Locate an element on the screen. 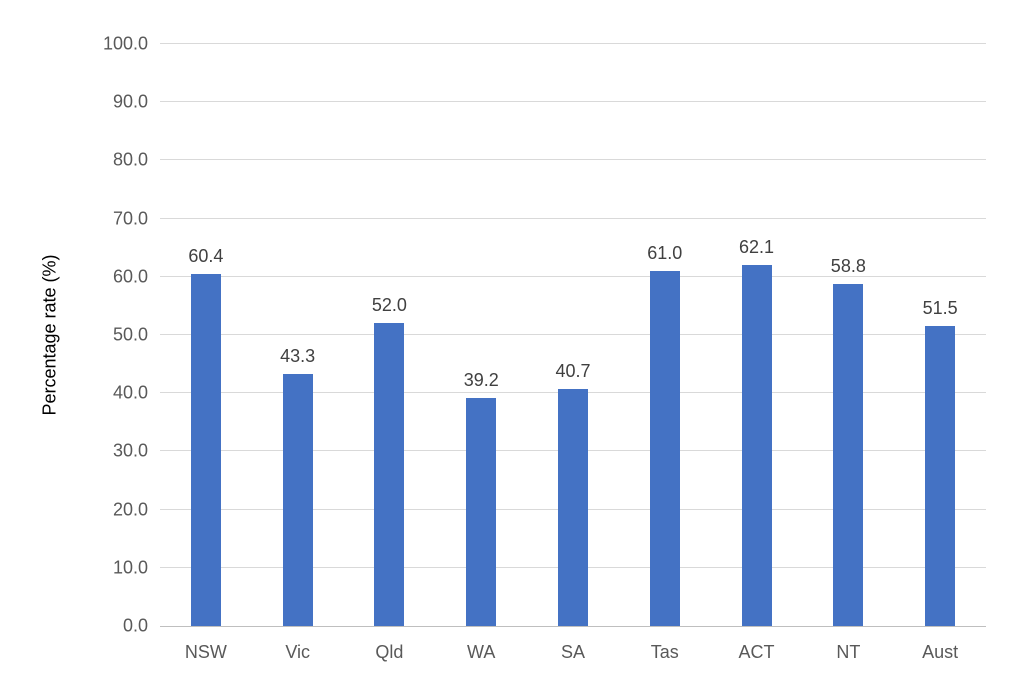 Image resolution: width=1024 pixels, height=698 pixels. x-axis-category-label: ACT is located at coordinates (756, 652).